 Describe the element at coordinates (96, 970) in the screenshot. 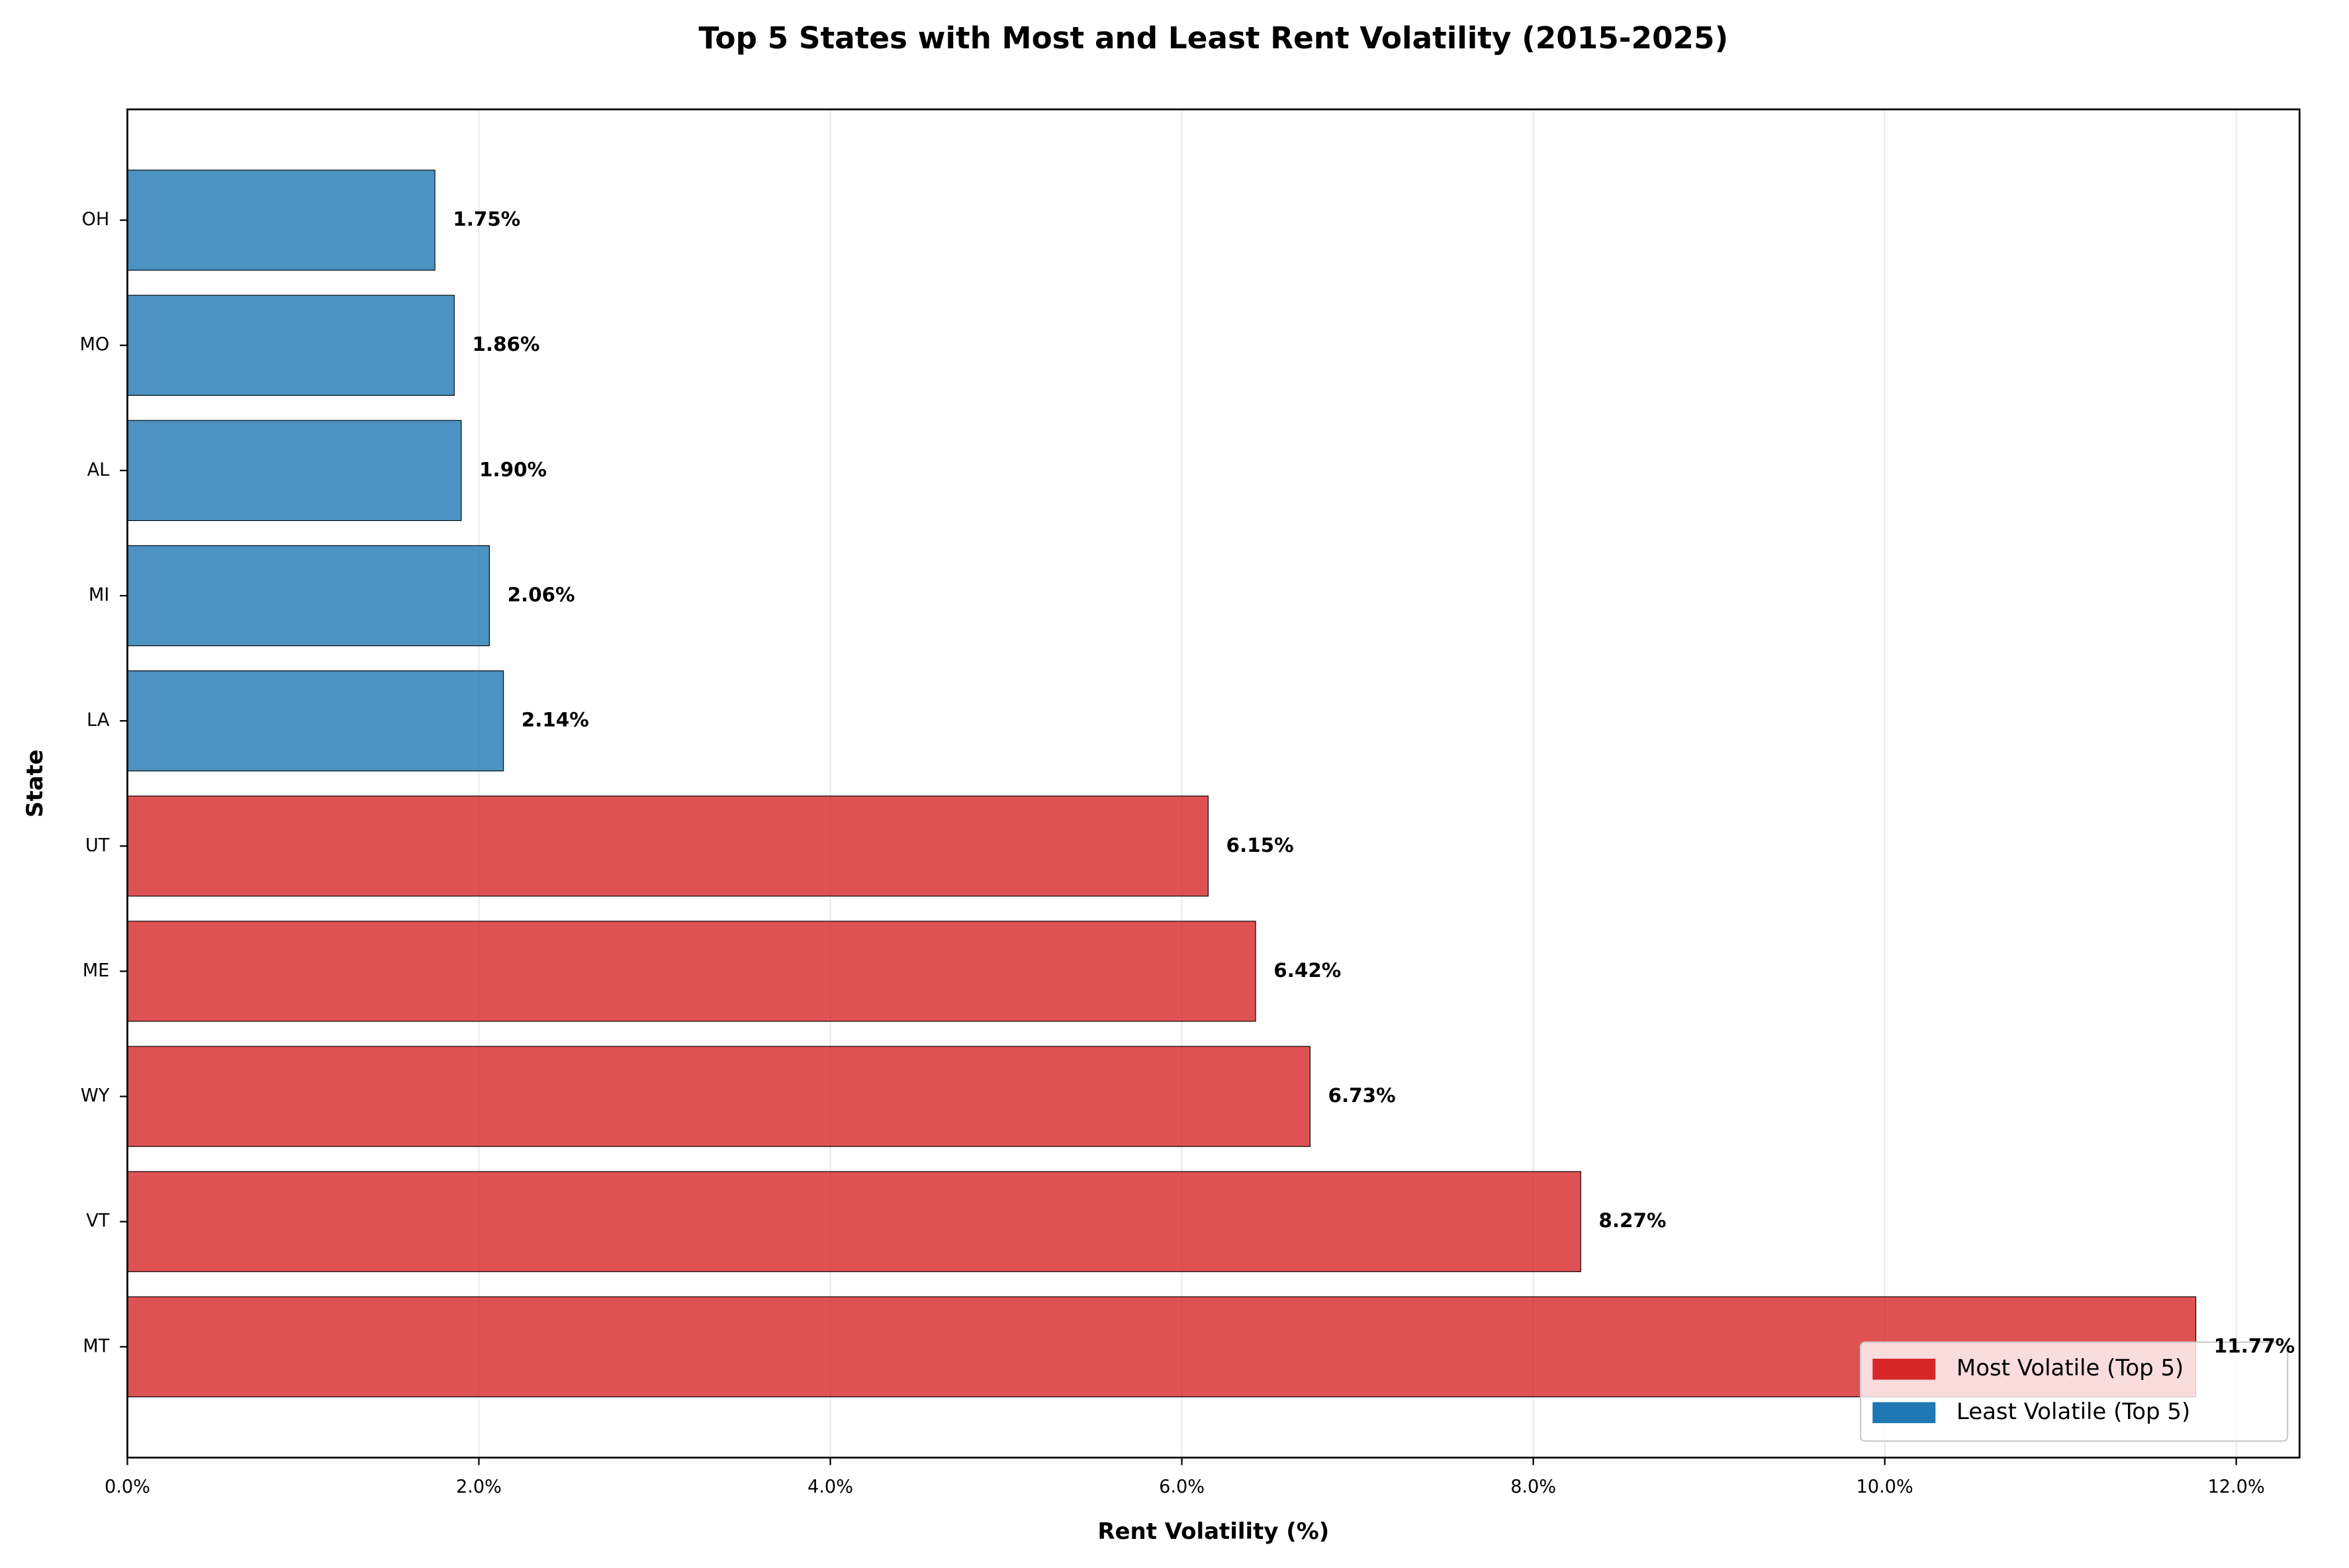

I see `y-tick-label: ME` at that location.